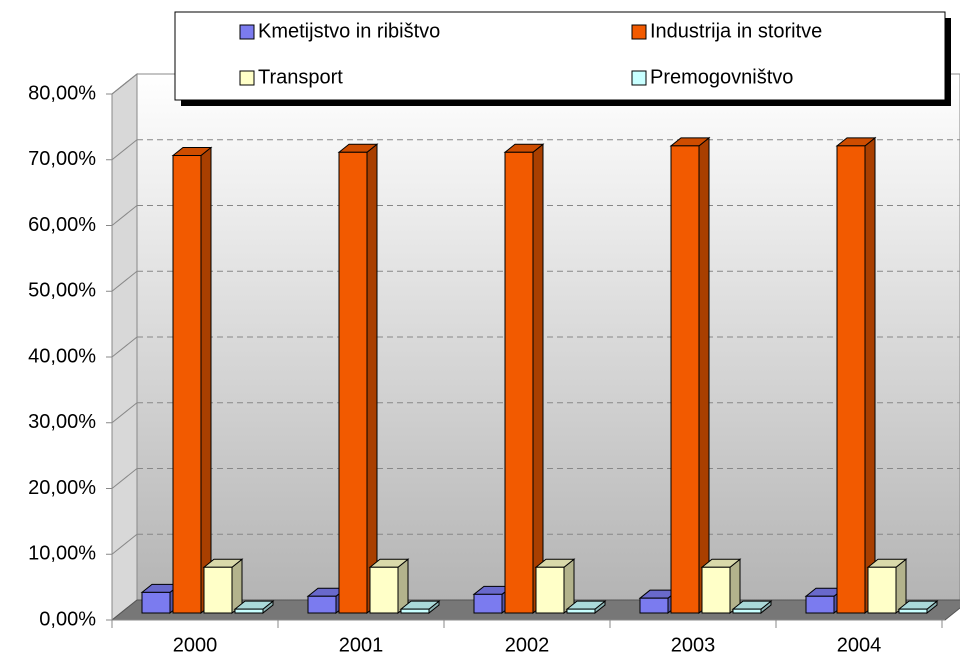 The image size is (960, 659). I want to click on legend-label: Transport, so click(300, 77).